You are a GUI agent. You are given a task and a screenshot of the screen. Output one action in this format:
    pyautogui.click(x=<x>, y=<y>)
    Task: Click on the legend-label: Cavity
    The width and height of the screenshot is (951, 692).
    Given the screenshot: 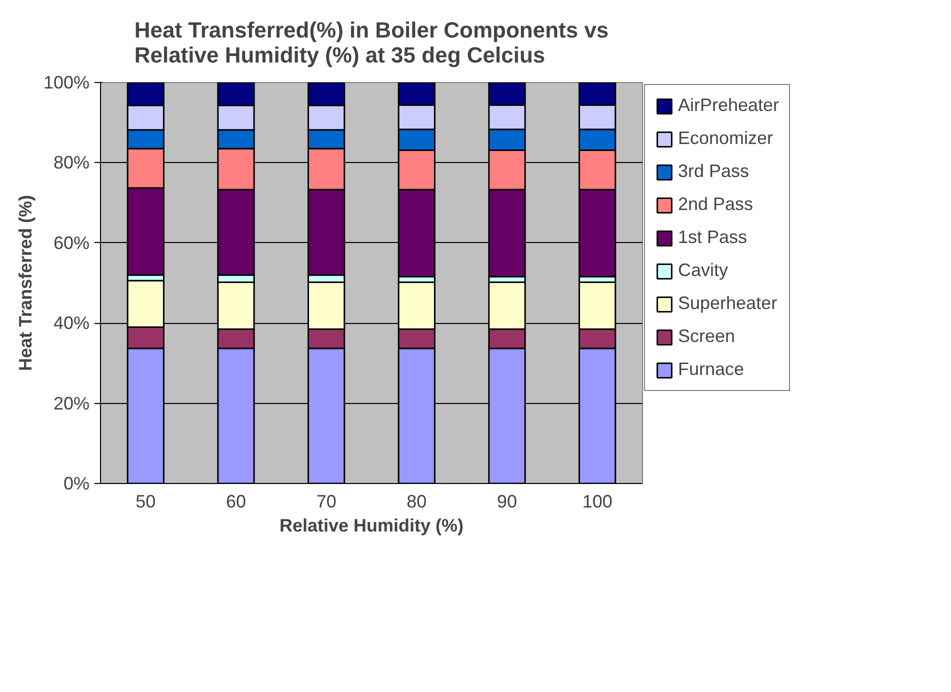 What is the action you would take?
    pyautogui.click(x=703, y=270)
    